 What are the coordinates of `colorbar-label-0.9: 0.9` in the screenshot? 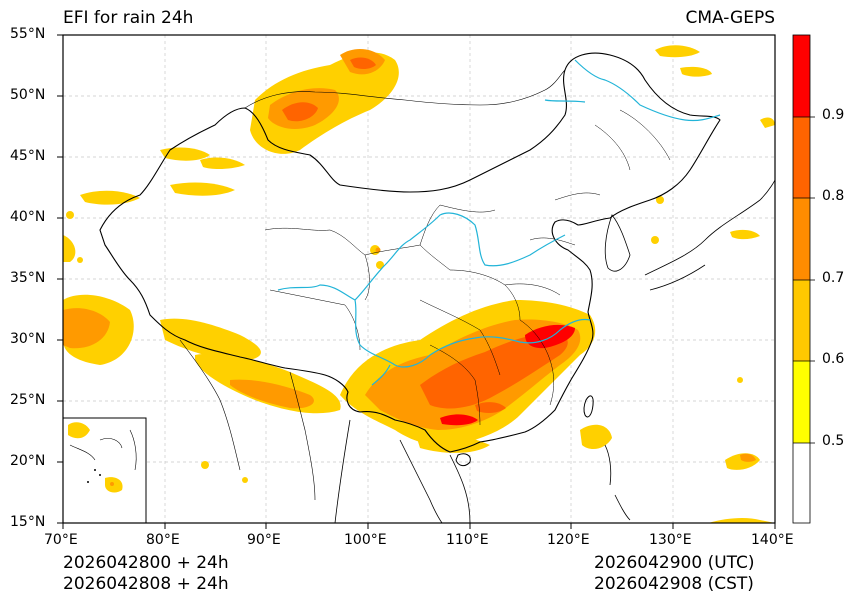 It's located at (833, 115).